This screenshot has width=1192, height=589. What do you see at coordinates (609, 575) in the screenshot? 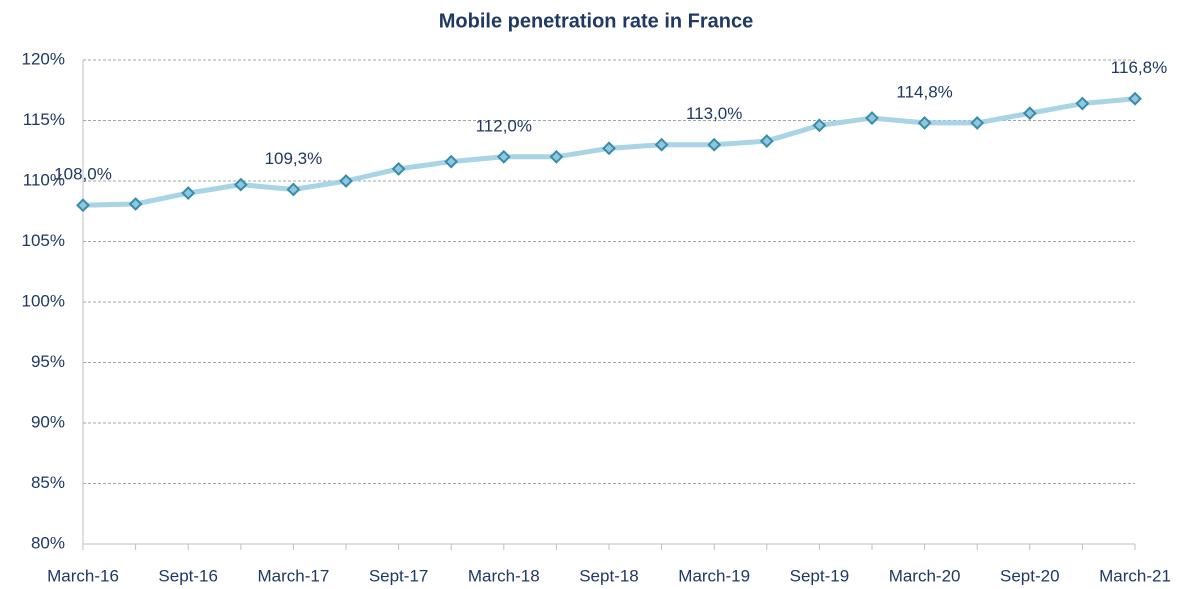
I see `x-tick-label: Sept-18` at bounding box center [609, 575].